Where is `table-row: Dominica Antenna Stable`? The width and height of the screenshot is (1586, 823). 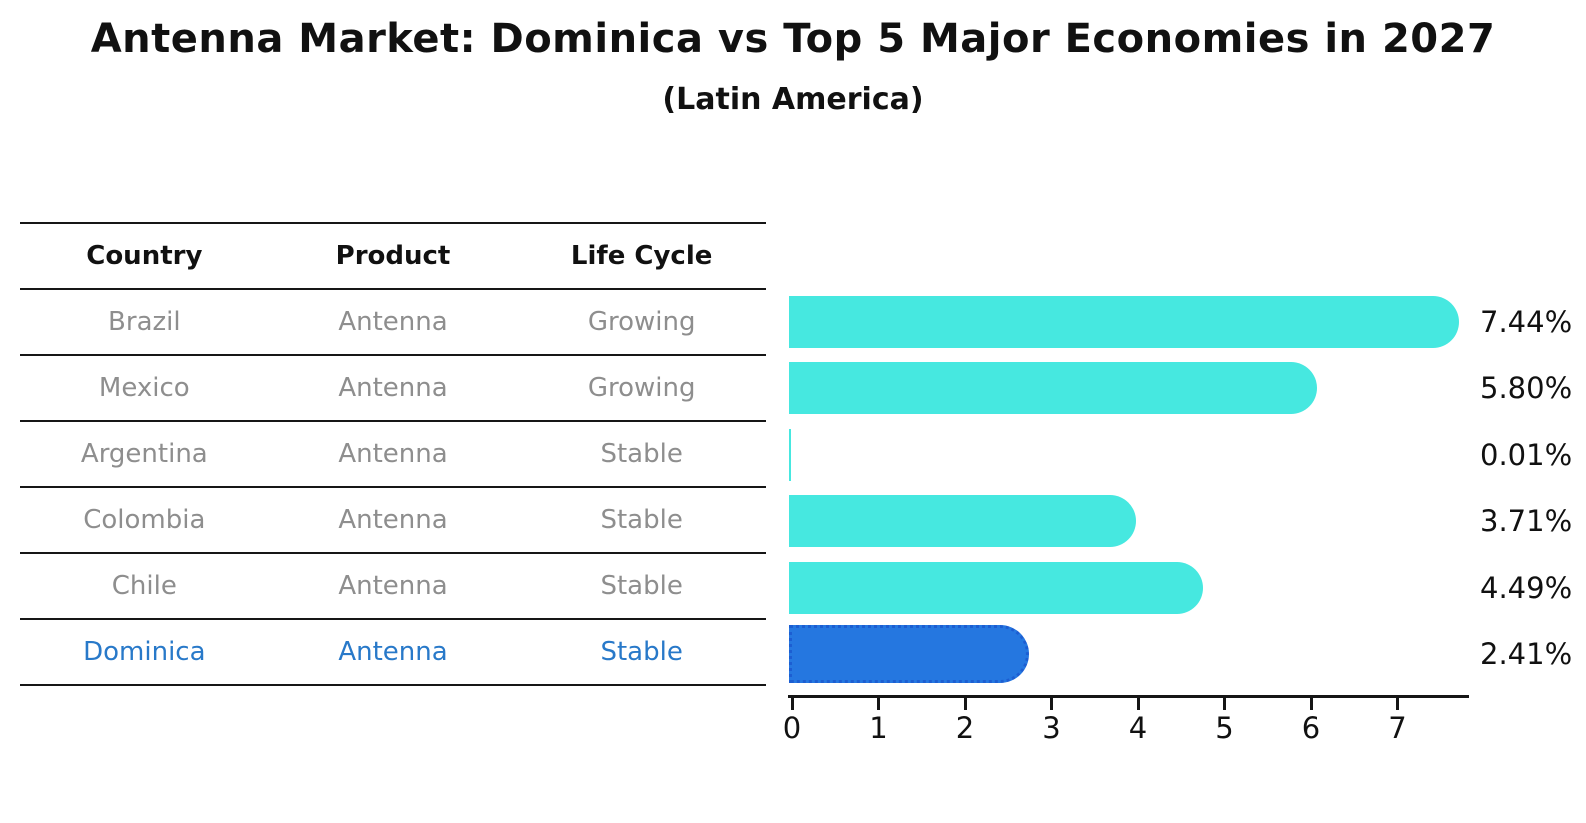
table-row: Dominica Antenna Stable is located at coordinates (393, 653).